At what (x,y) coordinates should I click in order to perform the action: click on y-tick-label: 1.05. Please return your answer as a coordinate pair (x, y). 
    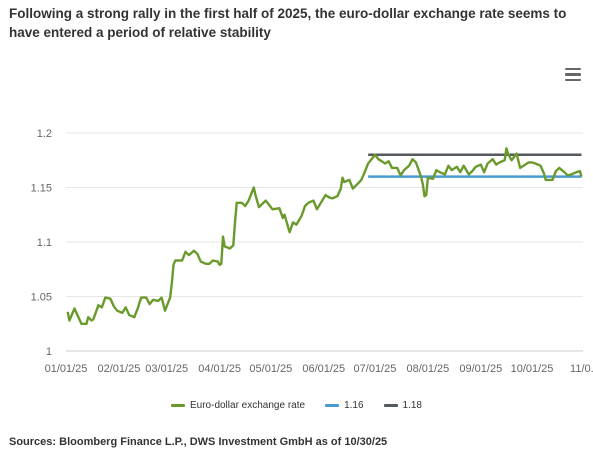
    Looking at the image, I should click on (41, 298).